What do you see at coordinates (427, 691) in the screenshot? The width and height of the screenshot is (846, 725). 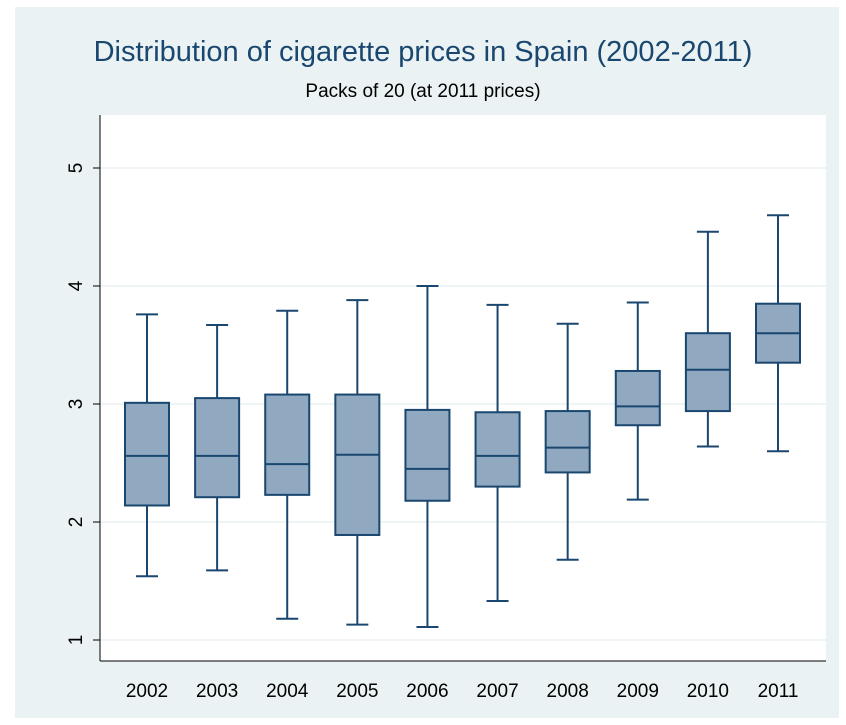 I see `x-tick-label: 2006` at bounding box center [427, 691].